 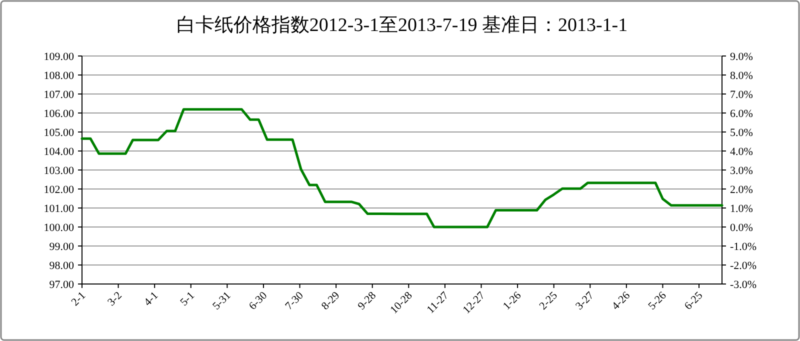 What do you see at coordinates (59, 114) in the screenshot?
I see `y-tick-label: 106.00` at bounding box center [59, 114].